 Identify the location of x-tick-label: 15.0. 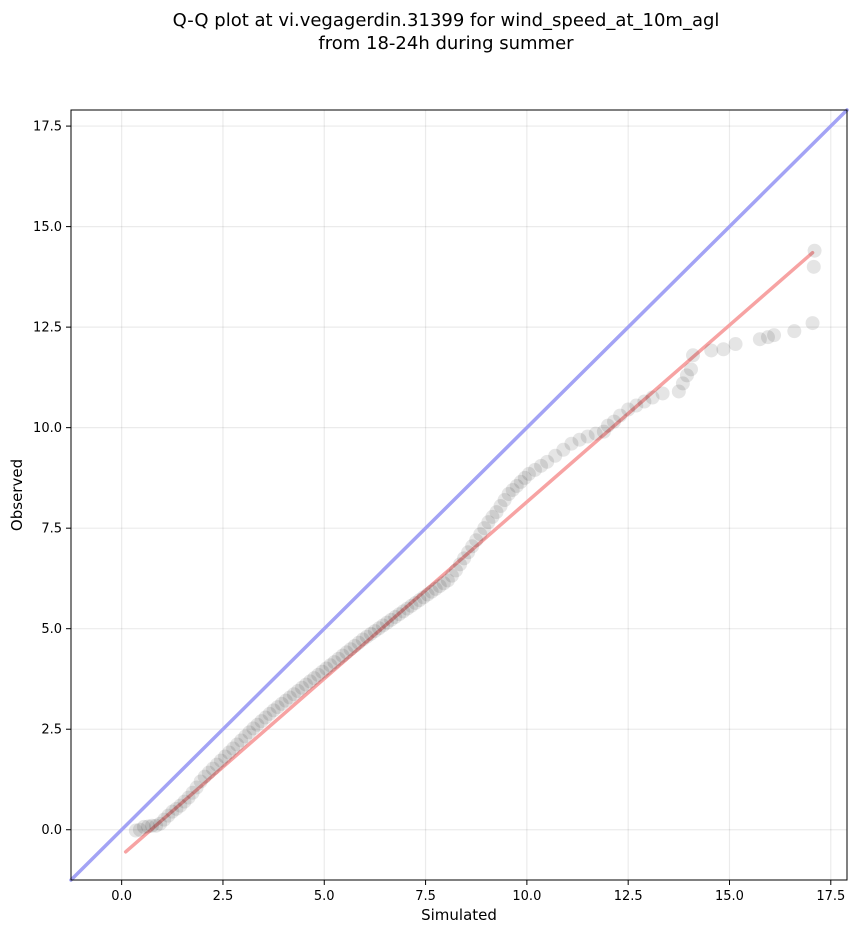
(729, 896).